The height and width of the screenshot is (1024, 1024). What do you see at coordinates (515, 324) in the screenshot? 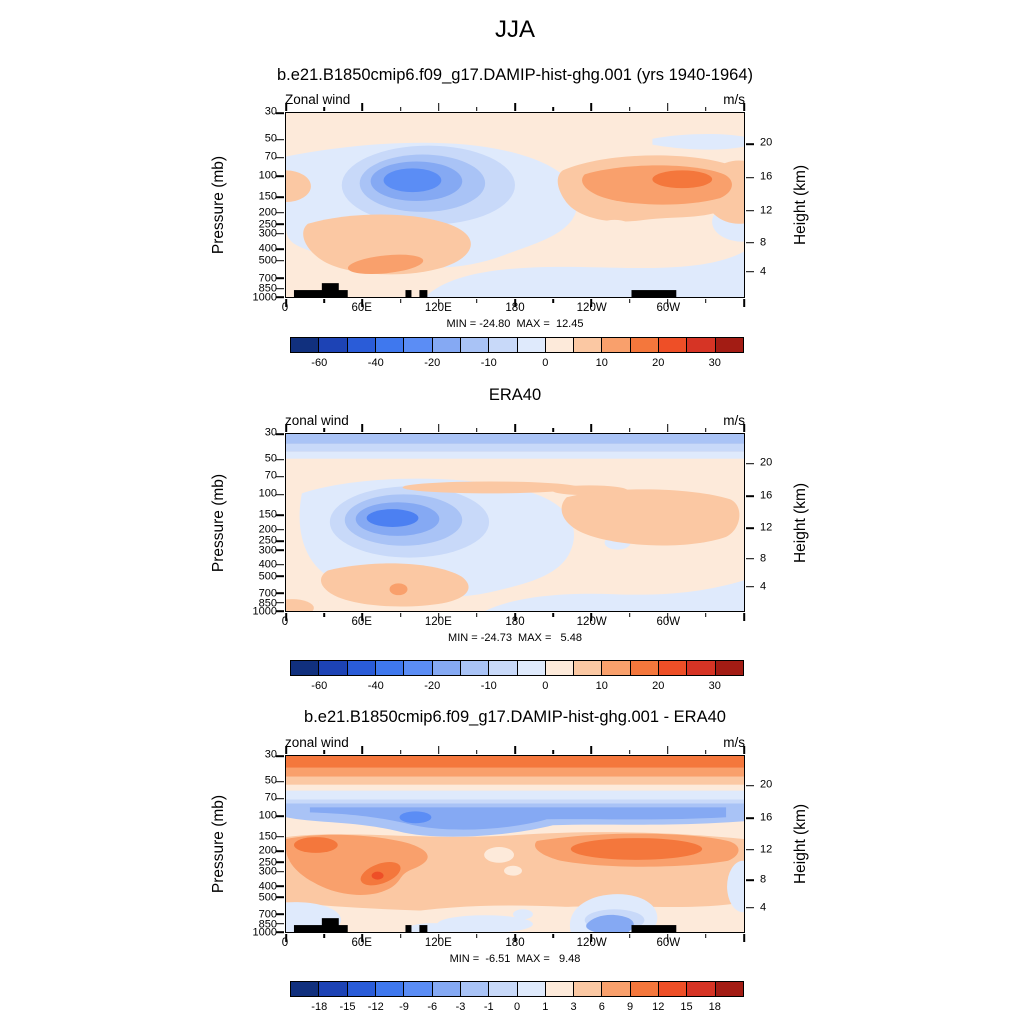
I see `panel1-minmax: MIN = -24.80 MAX = 12.45` at bounding box center [515, 324].